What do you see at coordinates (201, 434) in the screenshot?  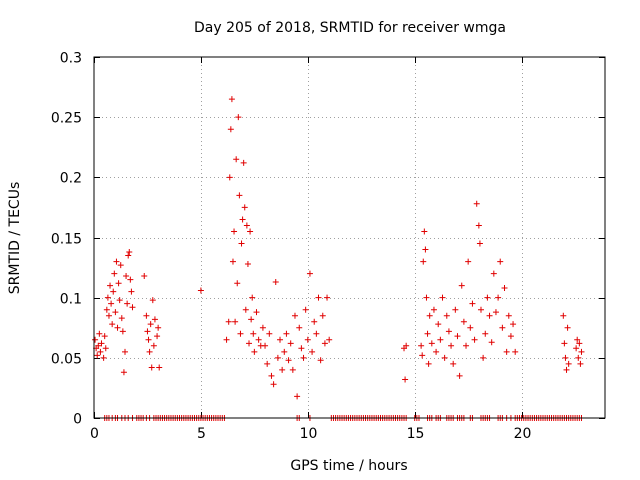 I see `x-tick-label: 5` at bounding box center [201, 434].